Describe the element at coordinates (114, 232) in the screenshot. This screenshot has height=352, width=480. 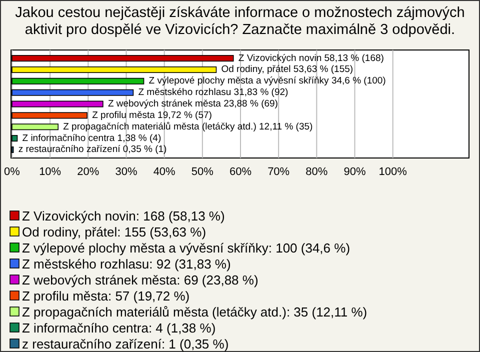
I see `legend-label: Od rodiny, přátel: 155 (53,63 %)` at that location.